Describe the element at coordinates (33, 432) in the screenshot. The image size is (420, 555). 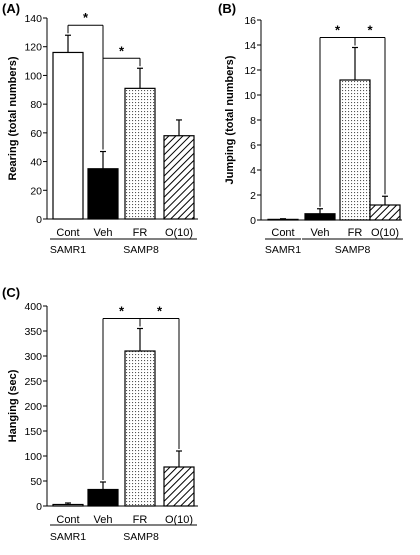
I see `y-tick-label: 150` at that location.